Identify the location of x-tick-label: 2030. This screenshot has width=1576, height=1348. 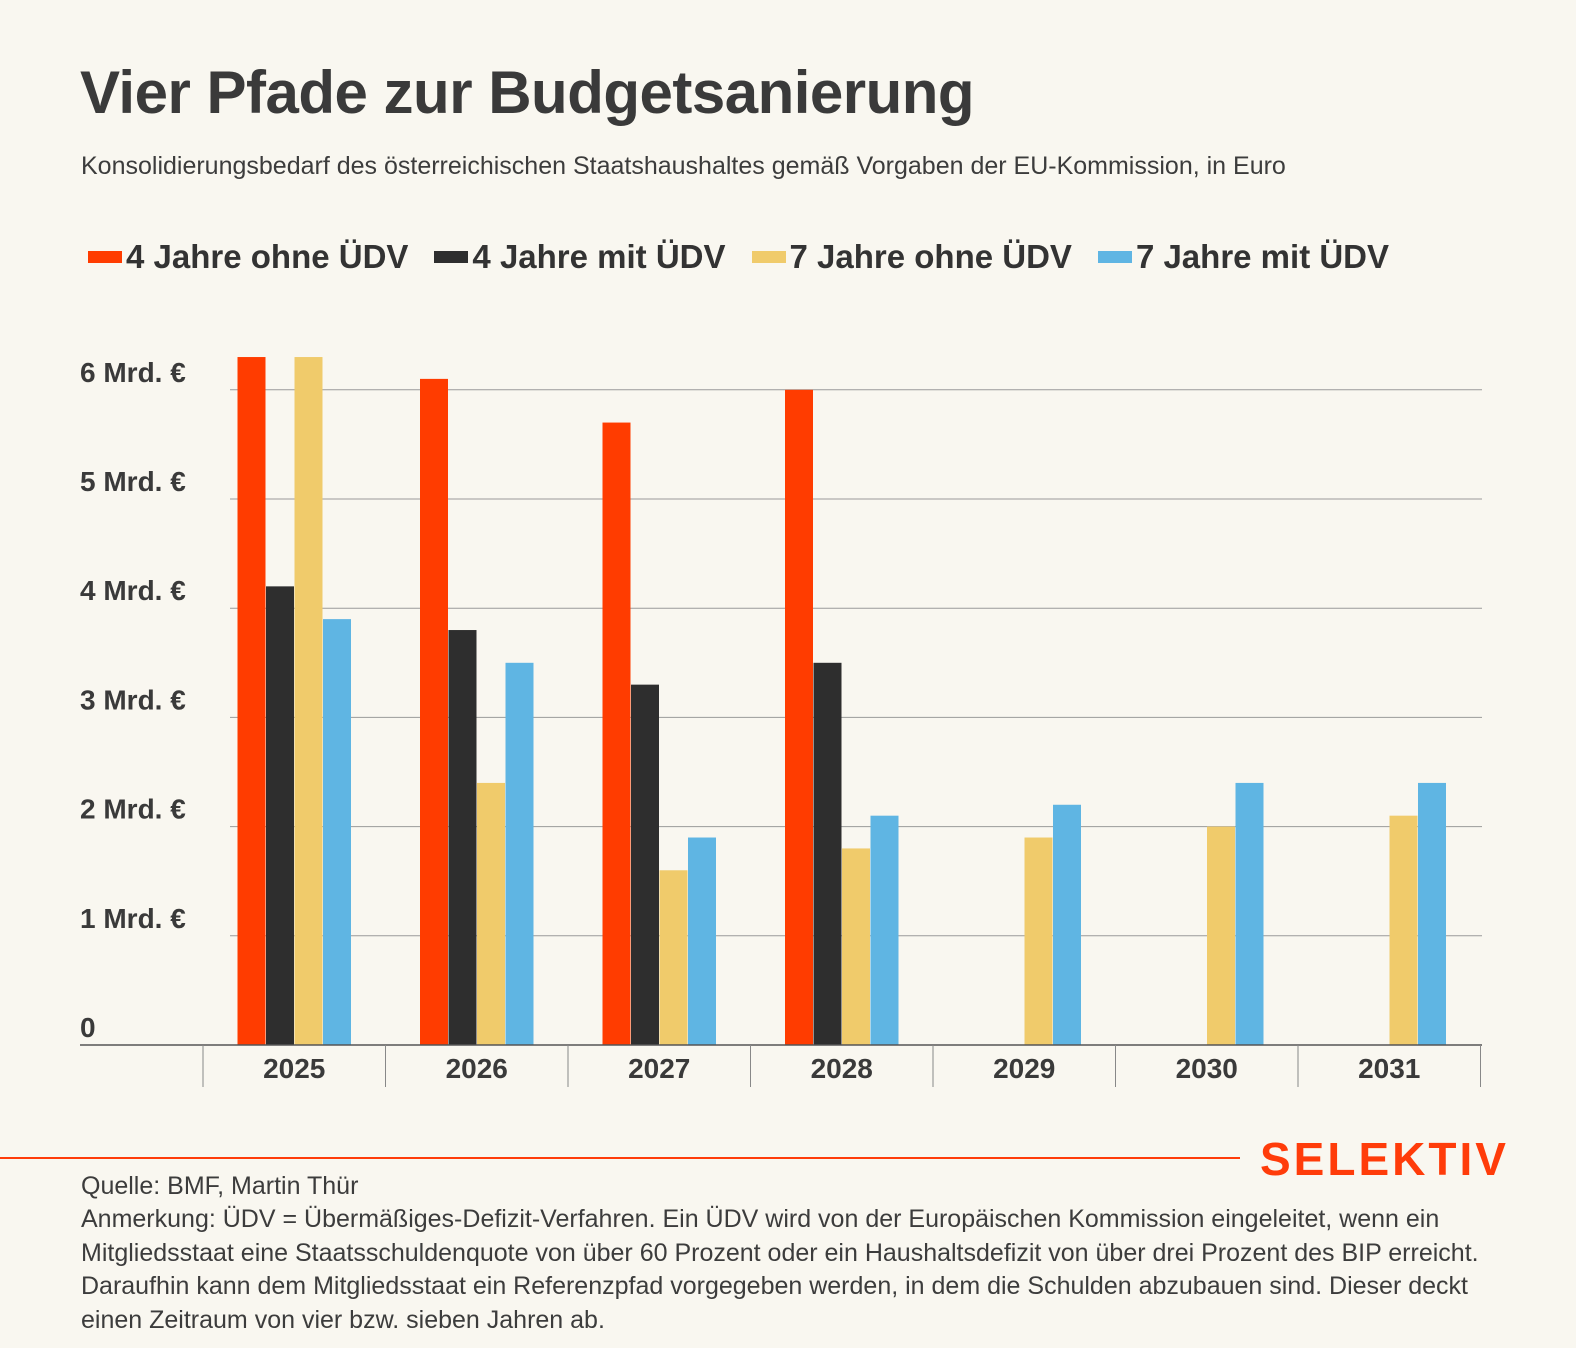
(1207, 1068).